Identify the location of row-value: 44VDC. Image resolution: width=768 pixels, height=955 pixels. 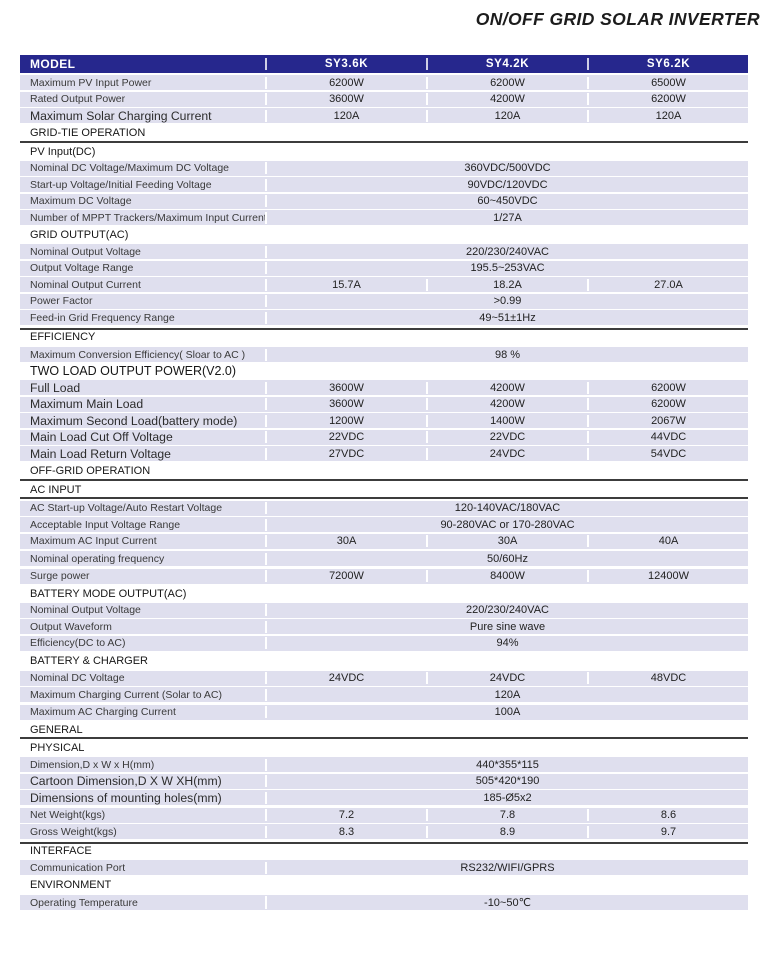
(667, 437).